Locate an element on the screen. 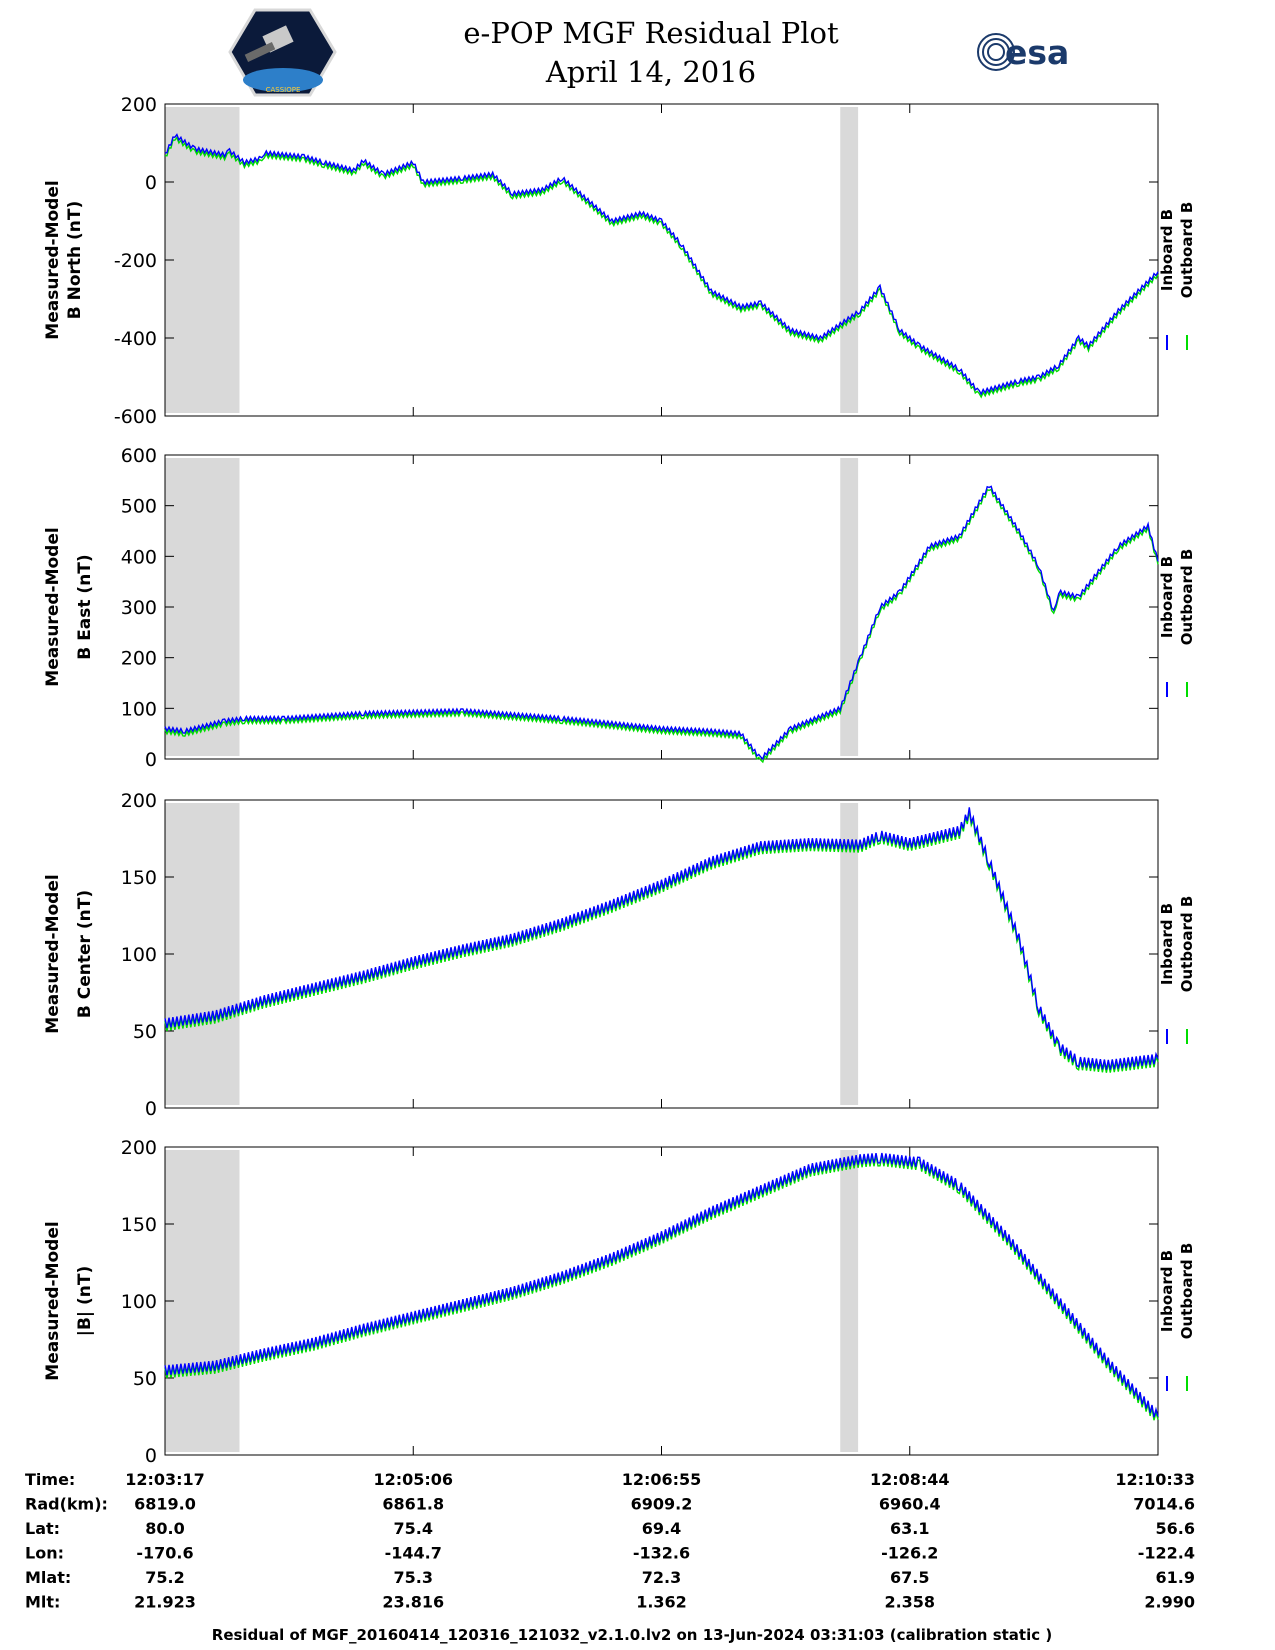  info-cell: 6960.4 is located at coordinates (910, 1504).